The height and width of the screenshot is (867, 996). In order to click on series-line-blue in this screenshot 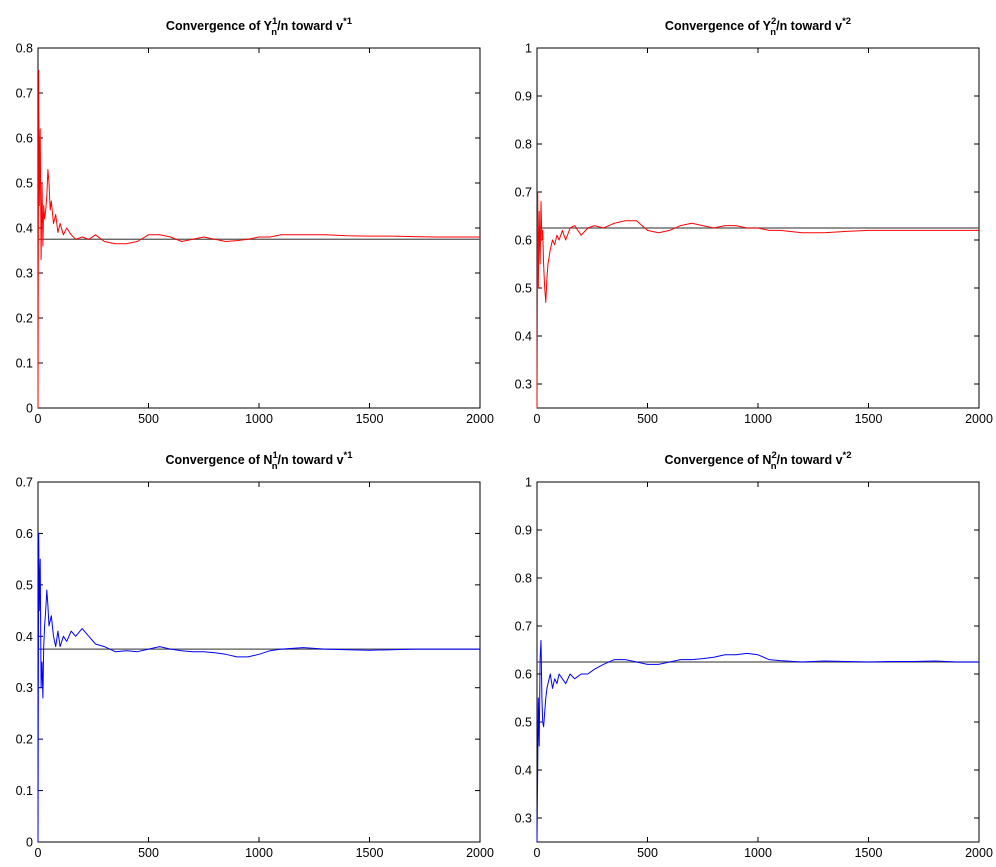, I will do `click(757, 741)`.